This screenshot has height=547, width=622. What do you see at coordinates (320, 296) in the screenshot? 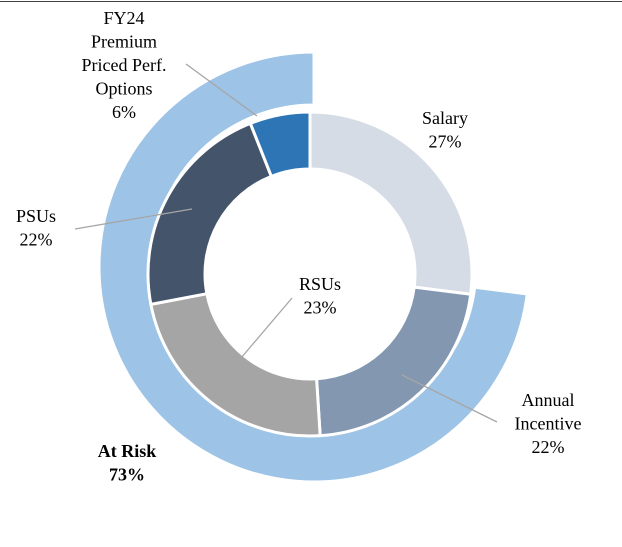
I see `data-label-rsus: RSUs 23%` at bounding box center [320, 296].